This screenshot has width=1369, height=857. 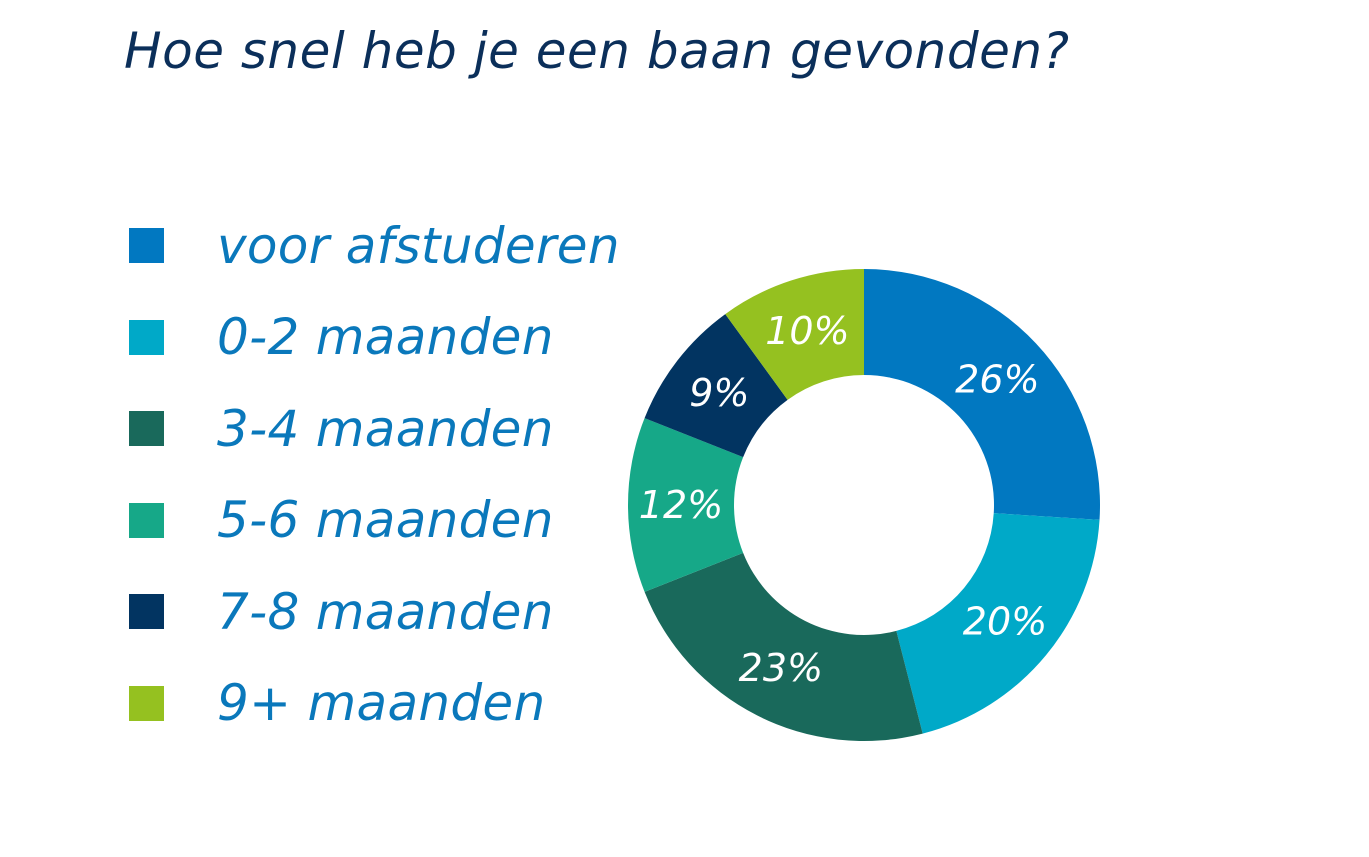 I want to click on slice-value-label: 26%, so click(x=997, y=380).